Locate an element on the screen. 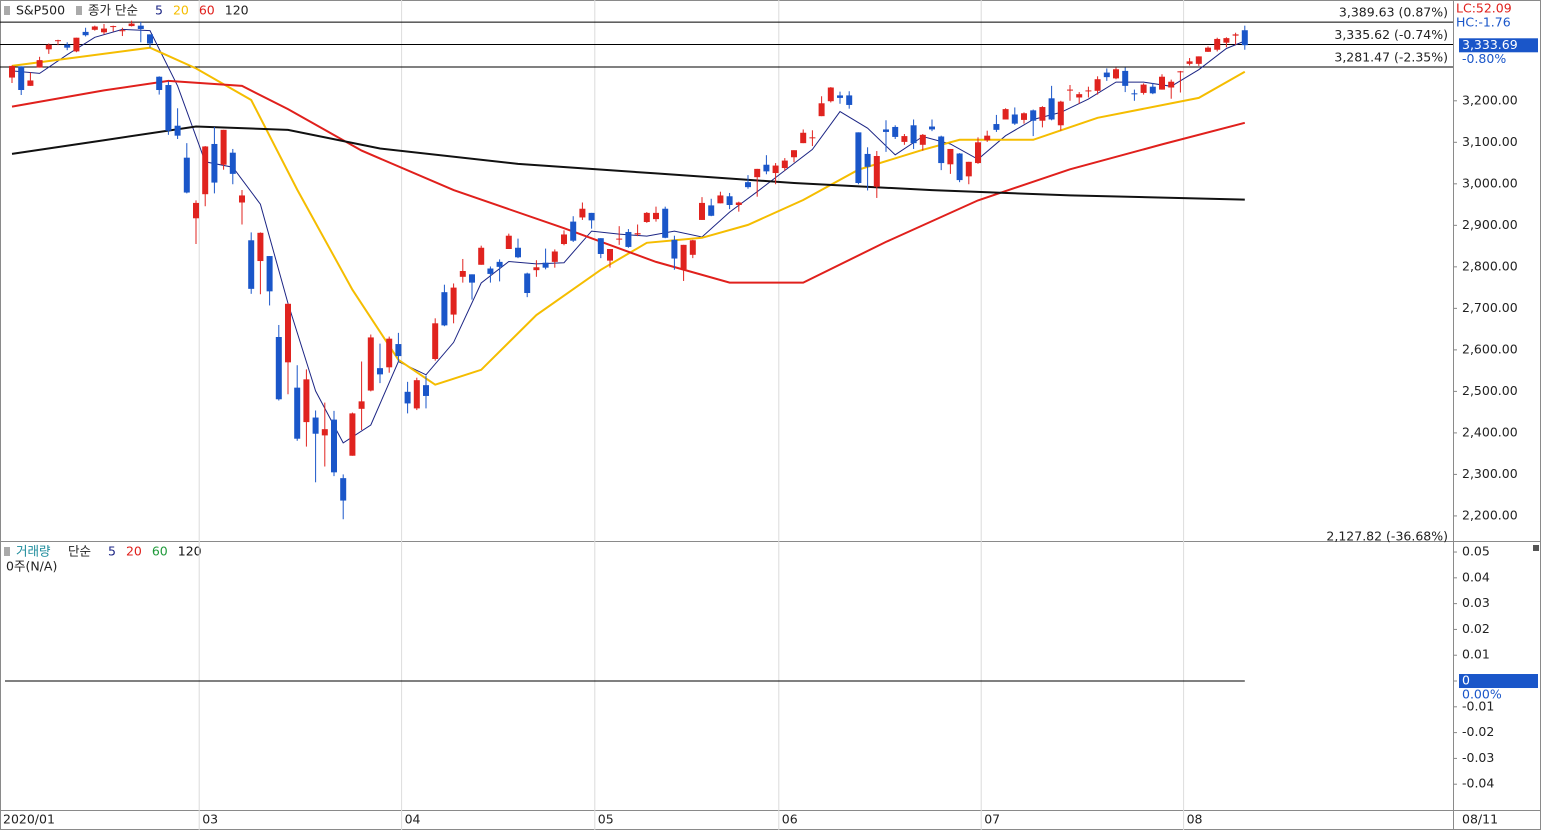 The image size is (1541, 834). legend-entry: 120 is located at coordinates (190, 551).